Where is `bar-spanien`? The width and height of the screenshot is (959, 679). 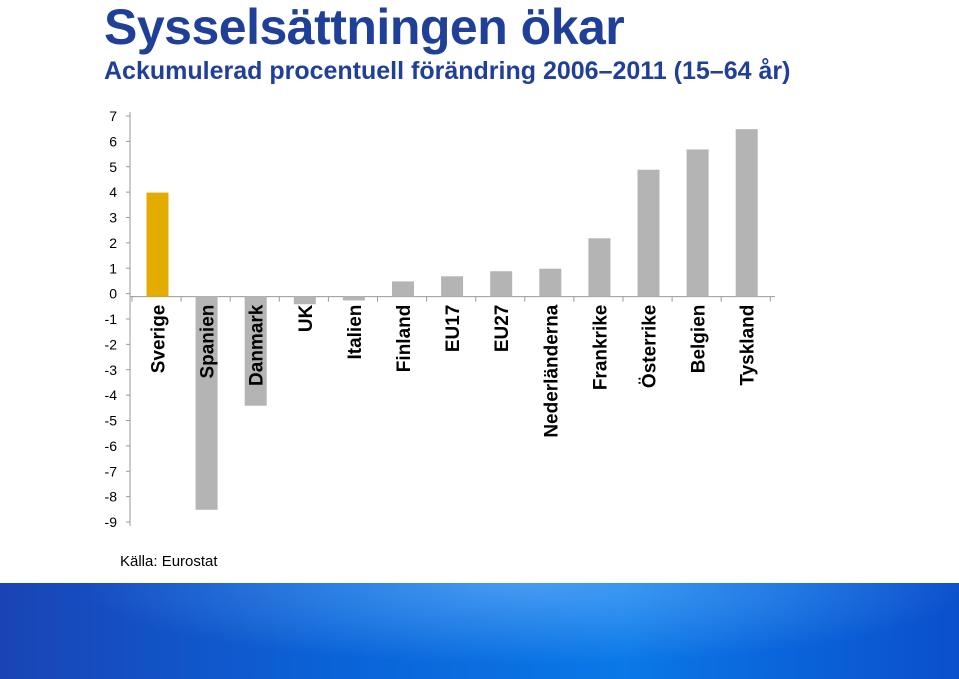
bar-spanien is located at coordinates (206, 403).